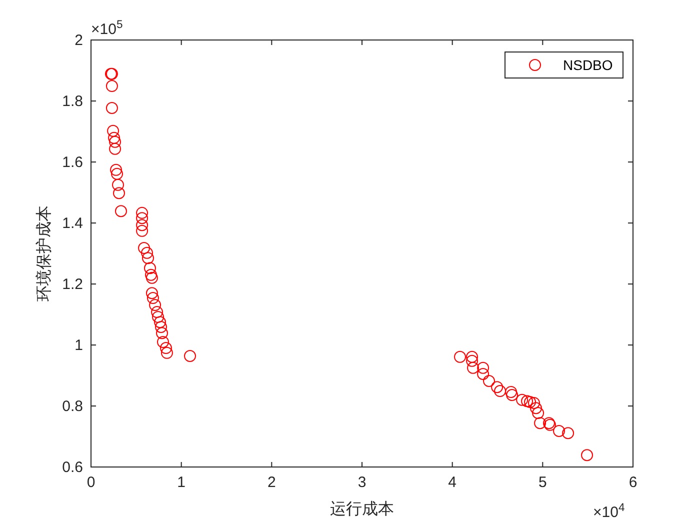 The width and height of the screenshot is (700, 525). What do you see at coordinates (72, 223) in the screenshot?
I see `y-tick-label: 1.4` at bounding box center [72, 223].